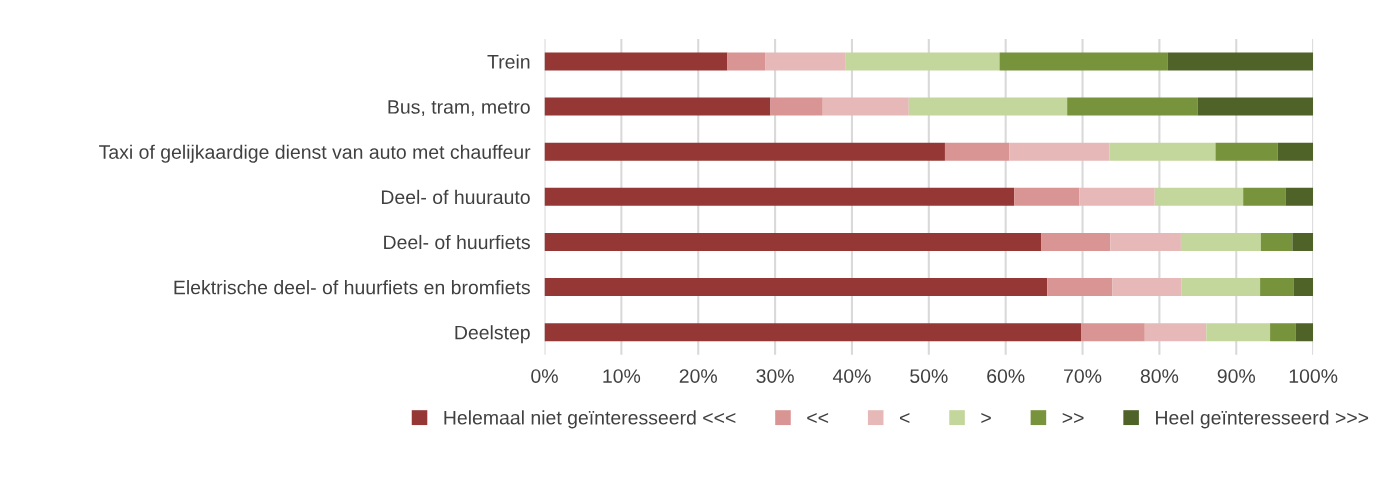  Describe the element at coordinates (459, 108) in the screenshot. I see `y-tick-label: Bus, tram, metro` at that location.